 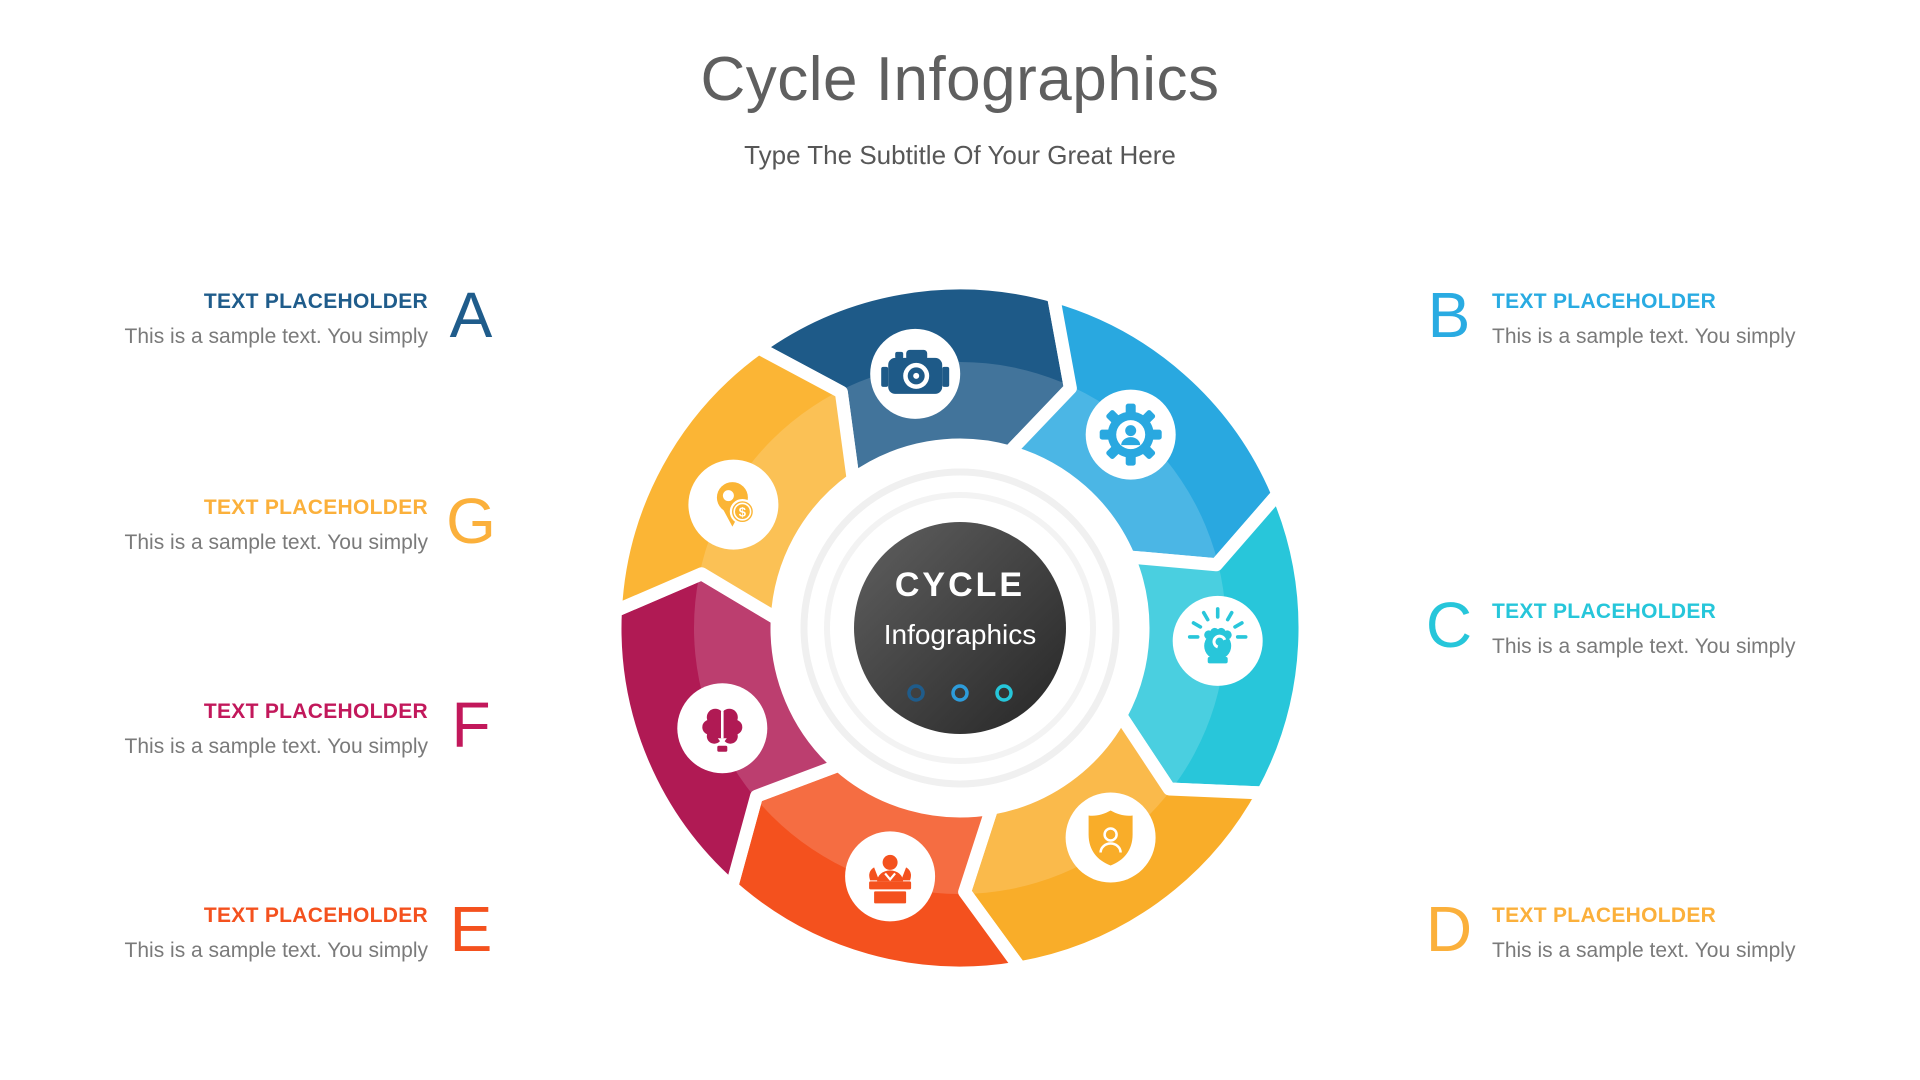 I want to click on item-f-body: This is a sample text. You simply, so click(x=276, y=746).